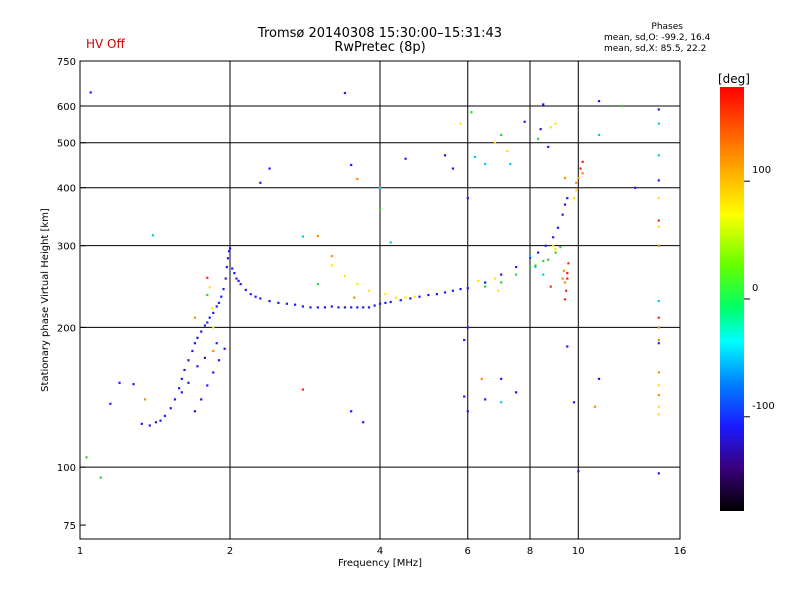 The image size is (800, 600). Describe the element at coordinates (66, 247) in the screenshot. I see `y-tick-label: 300` at that location.